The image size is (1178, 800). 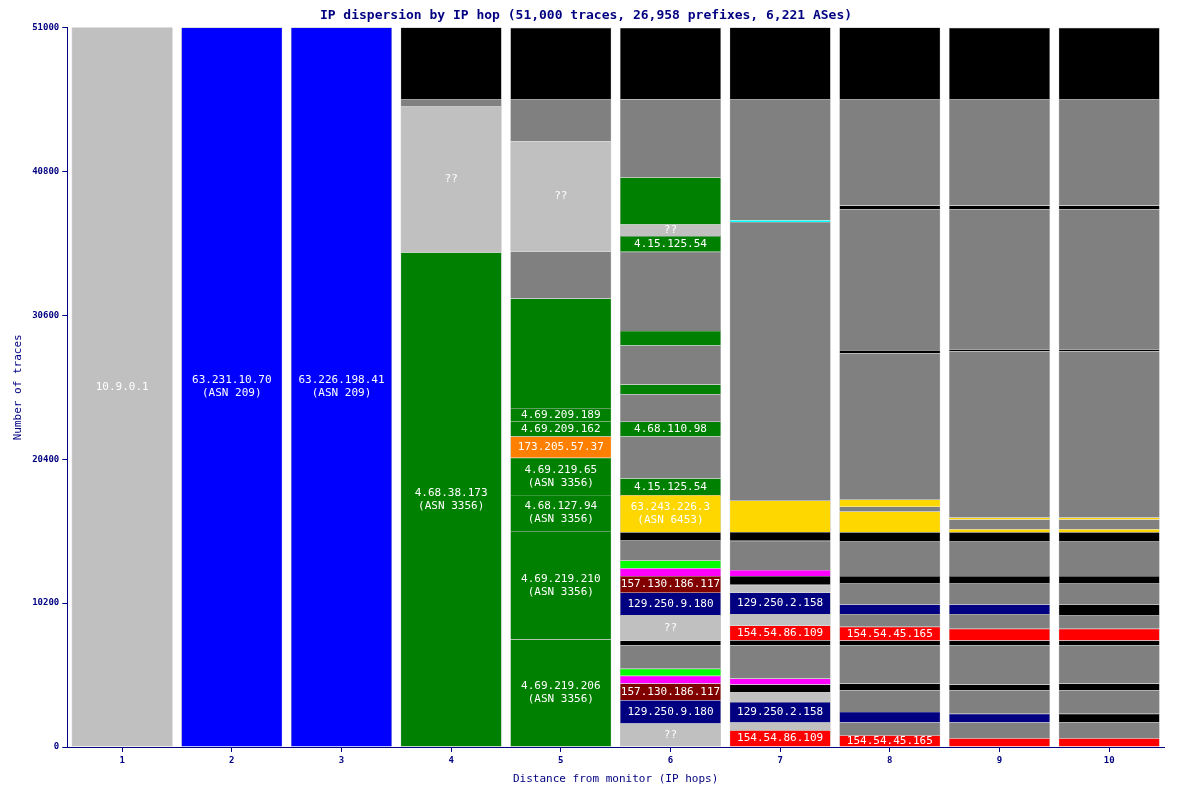 What do you see at coordinates (46, 170) in the screenshot?
I see `y-tick-label: 40800` at bounding box center [46, 170].